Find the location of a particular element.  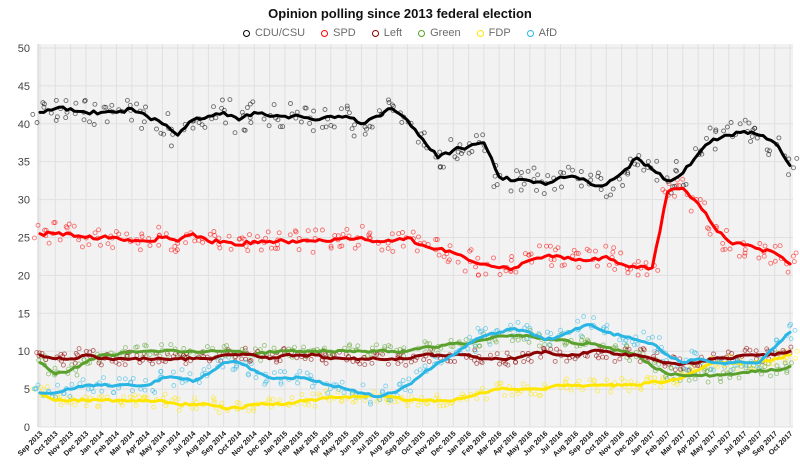

y-tick-label: 10 is located at coordinates (24, 352).